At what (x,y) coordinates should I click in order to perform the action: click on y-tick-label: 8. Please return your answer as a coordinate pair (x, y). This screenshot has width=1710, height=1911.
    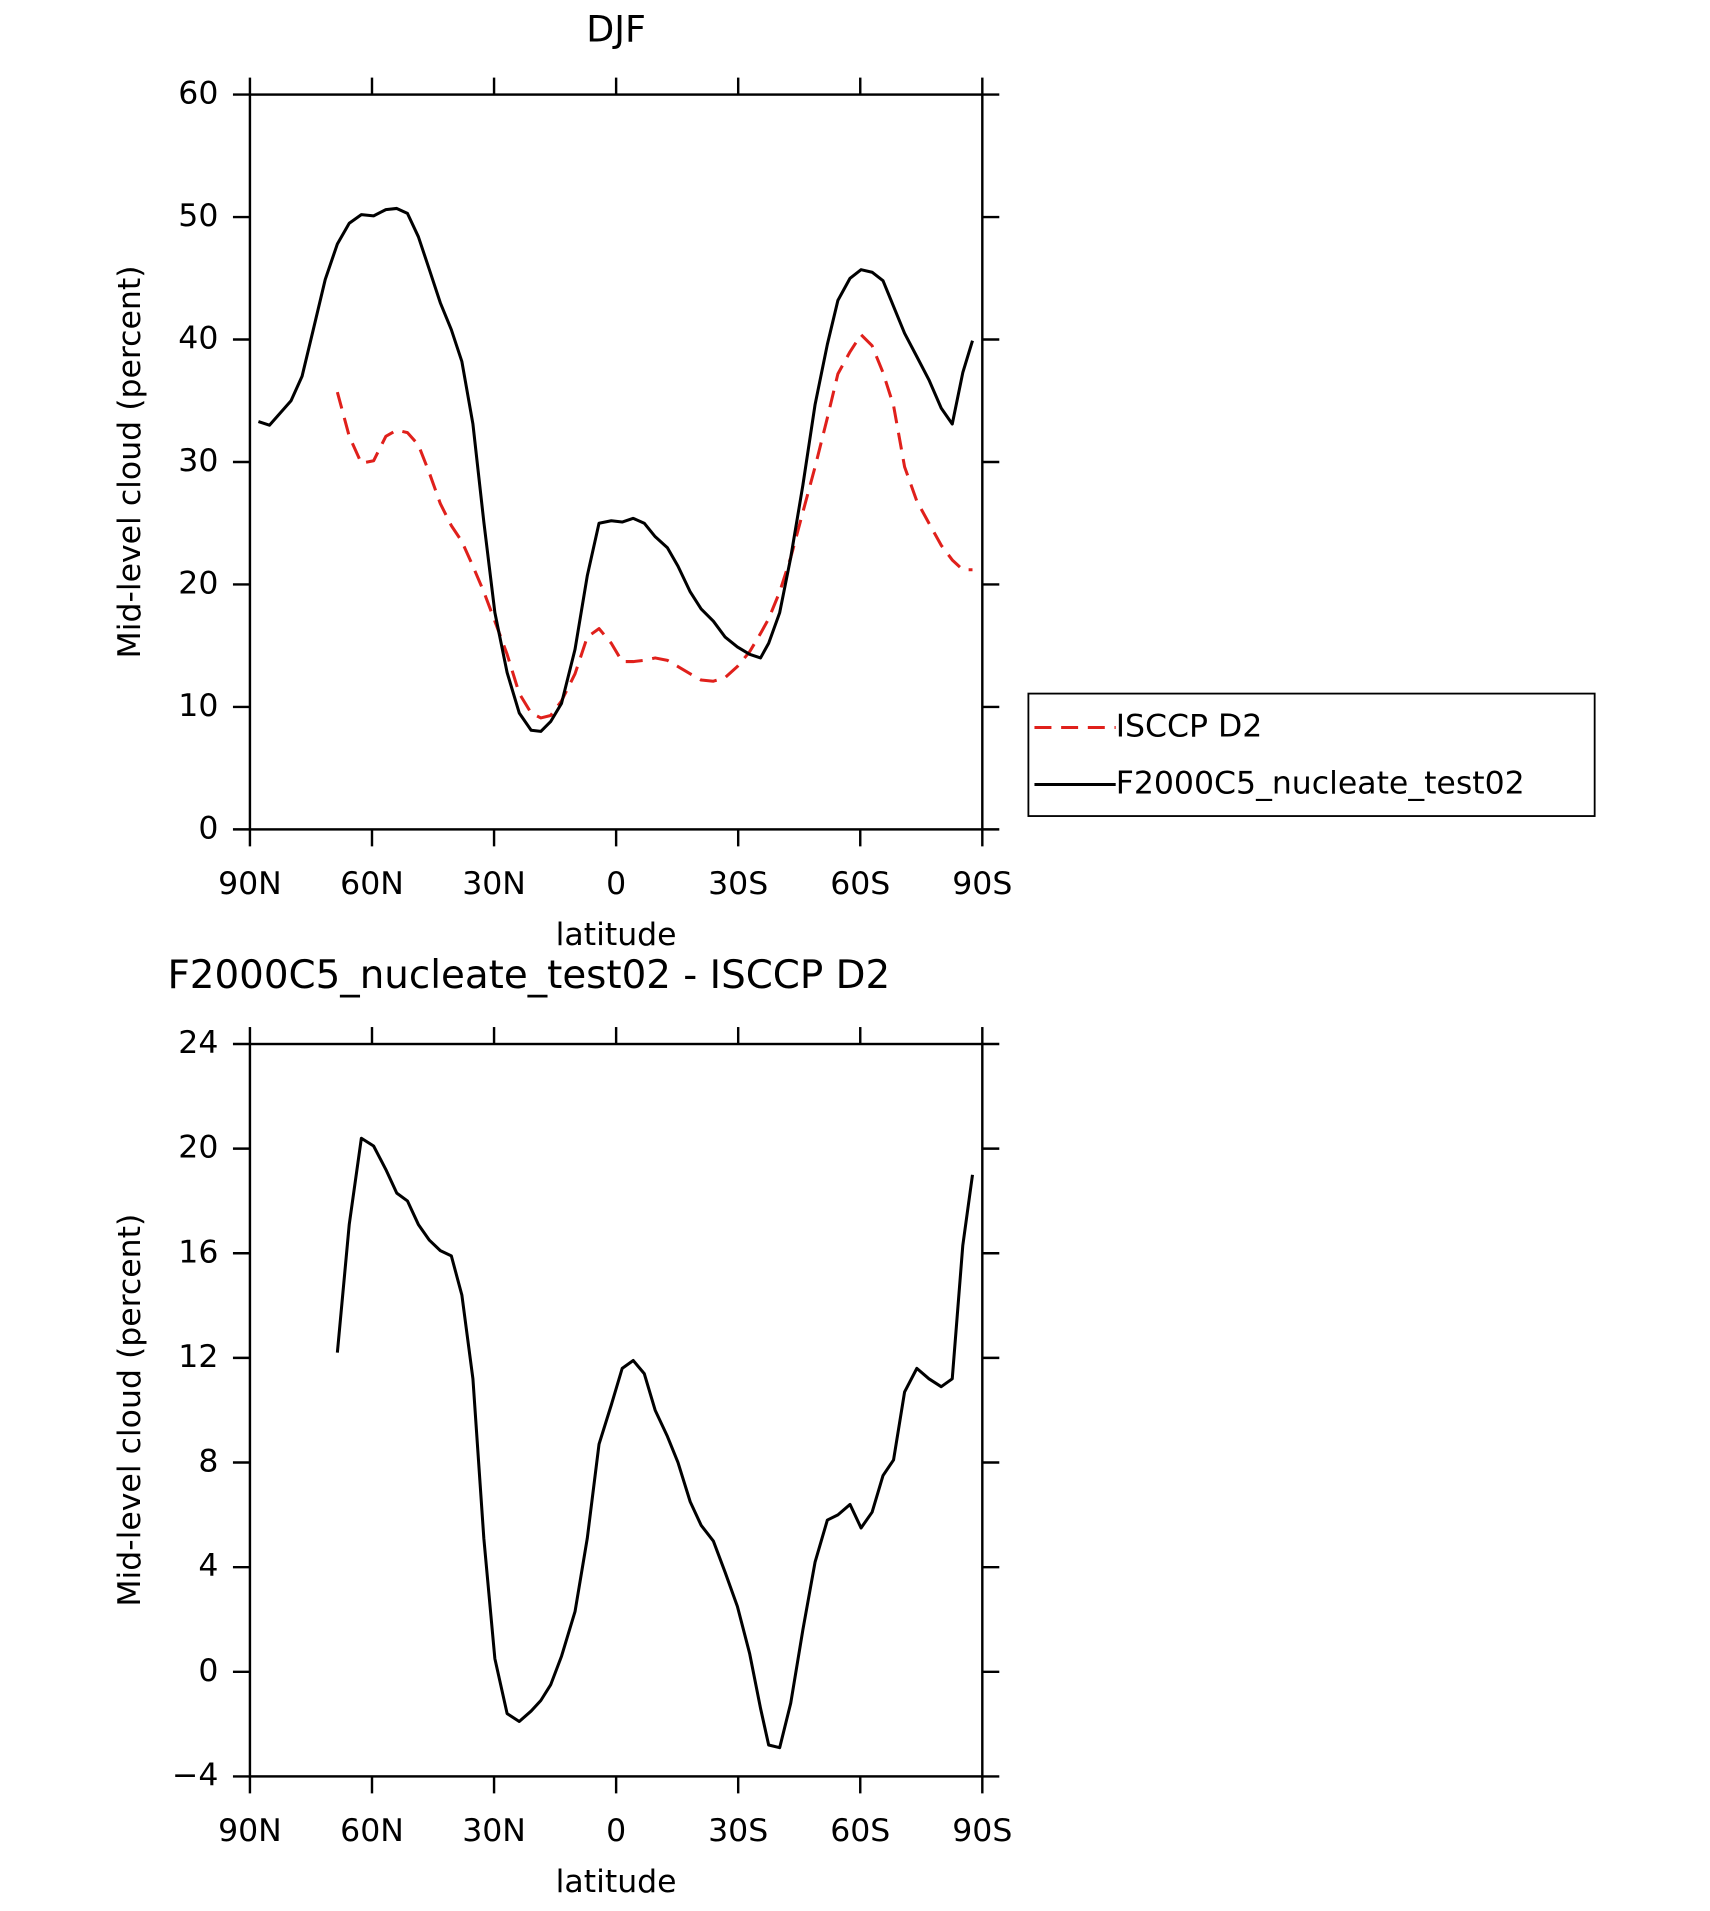
    Looking at the image, I should click on (208, 1462).